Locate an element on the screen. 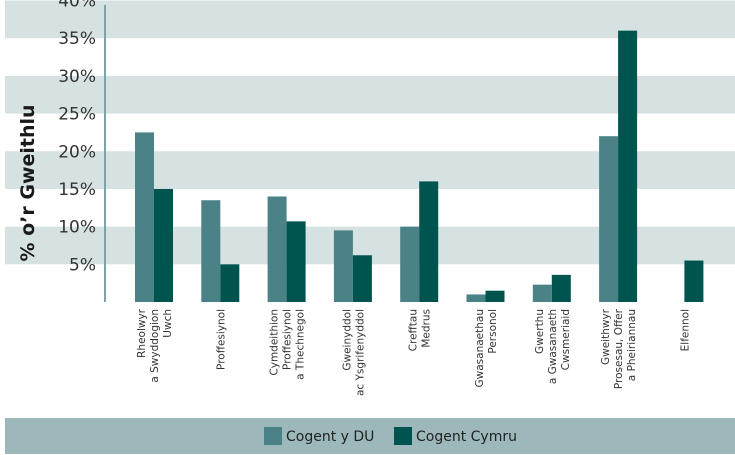 This screenshot has width=735, height=455. y-tick-labels: 5% 10% 15% 20% 25% 30% 35% 40% is located at coordinates (77, 137).